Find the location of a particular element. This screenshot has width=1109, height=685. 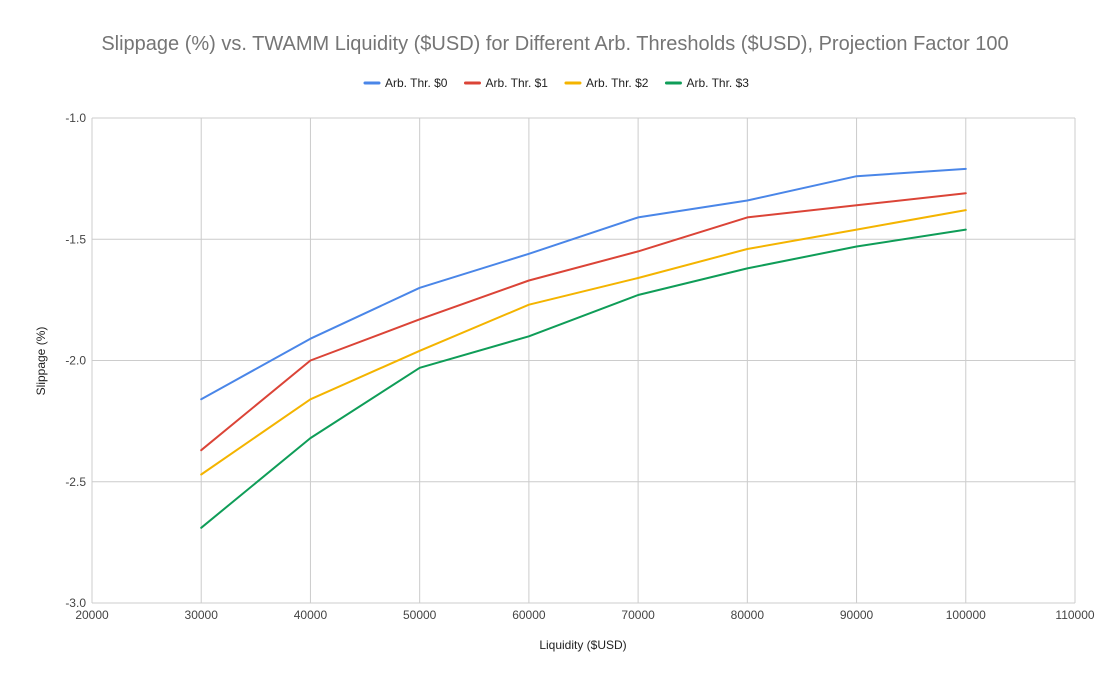

legend-label: Arb. Thr. $1 is located at coordinates (516, 83).